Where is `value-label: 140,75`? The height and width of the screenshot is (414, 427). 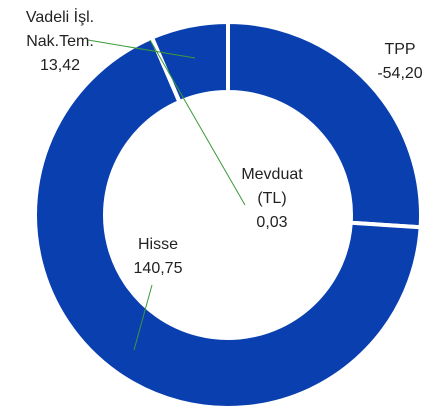
value-label: 140,75 is located at coordinates (158, 268).